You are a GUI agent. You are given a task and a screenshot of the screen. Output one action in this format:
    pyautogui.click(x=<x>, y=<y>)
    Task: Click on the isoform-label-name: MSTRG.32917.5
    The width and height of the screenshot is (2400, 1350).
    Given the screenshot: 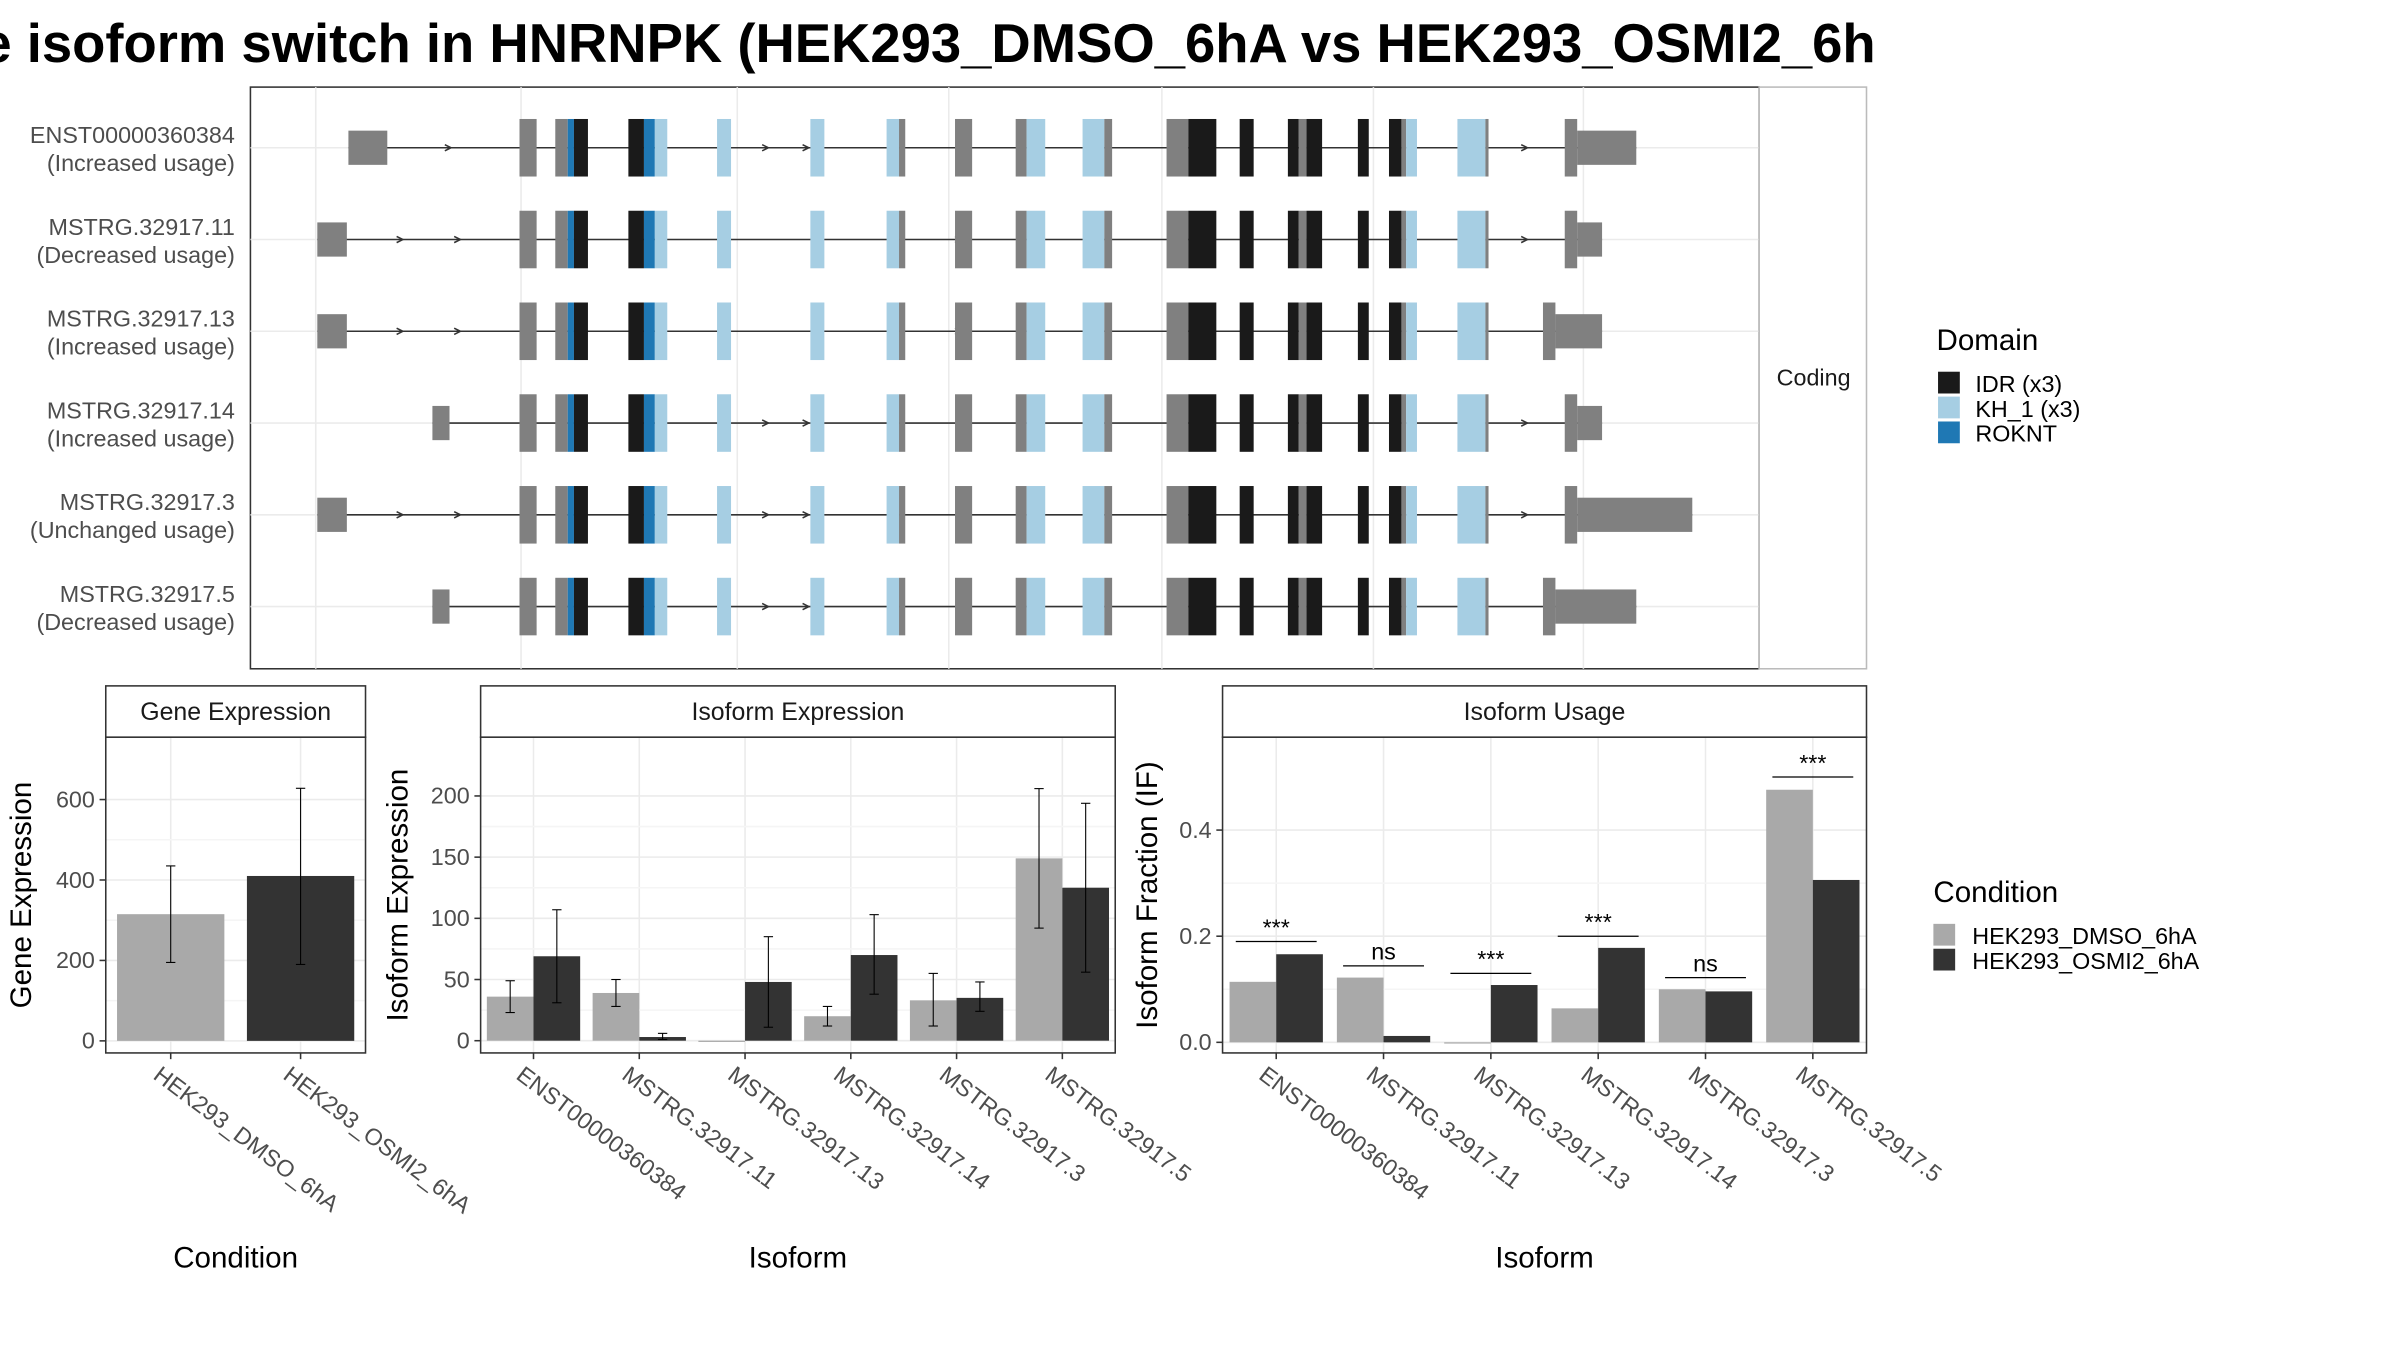 What is the action you would take?
    pyautogui.click(x=147, y=594)
    